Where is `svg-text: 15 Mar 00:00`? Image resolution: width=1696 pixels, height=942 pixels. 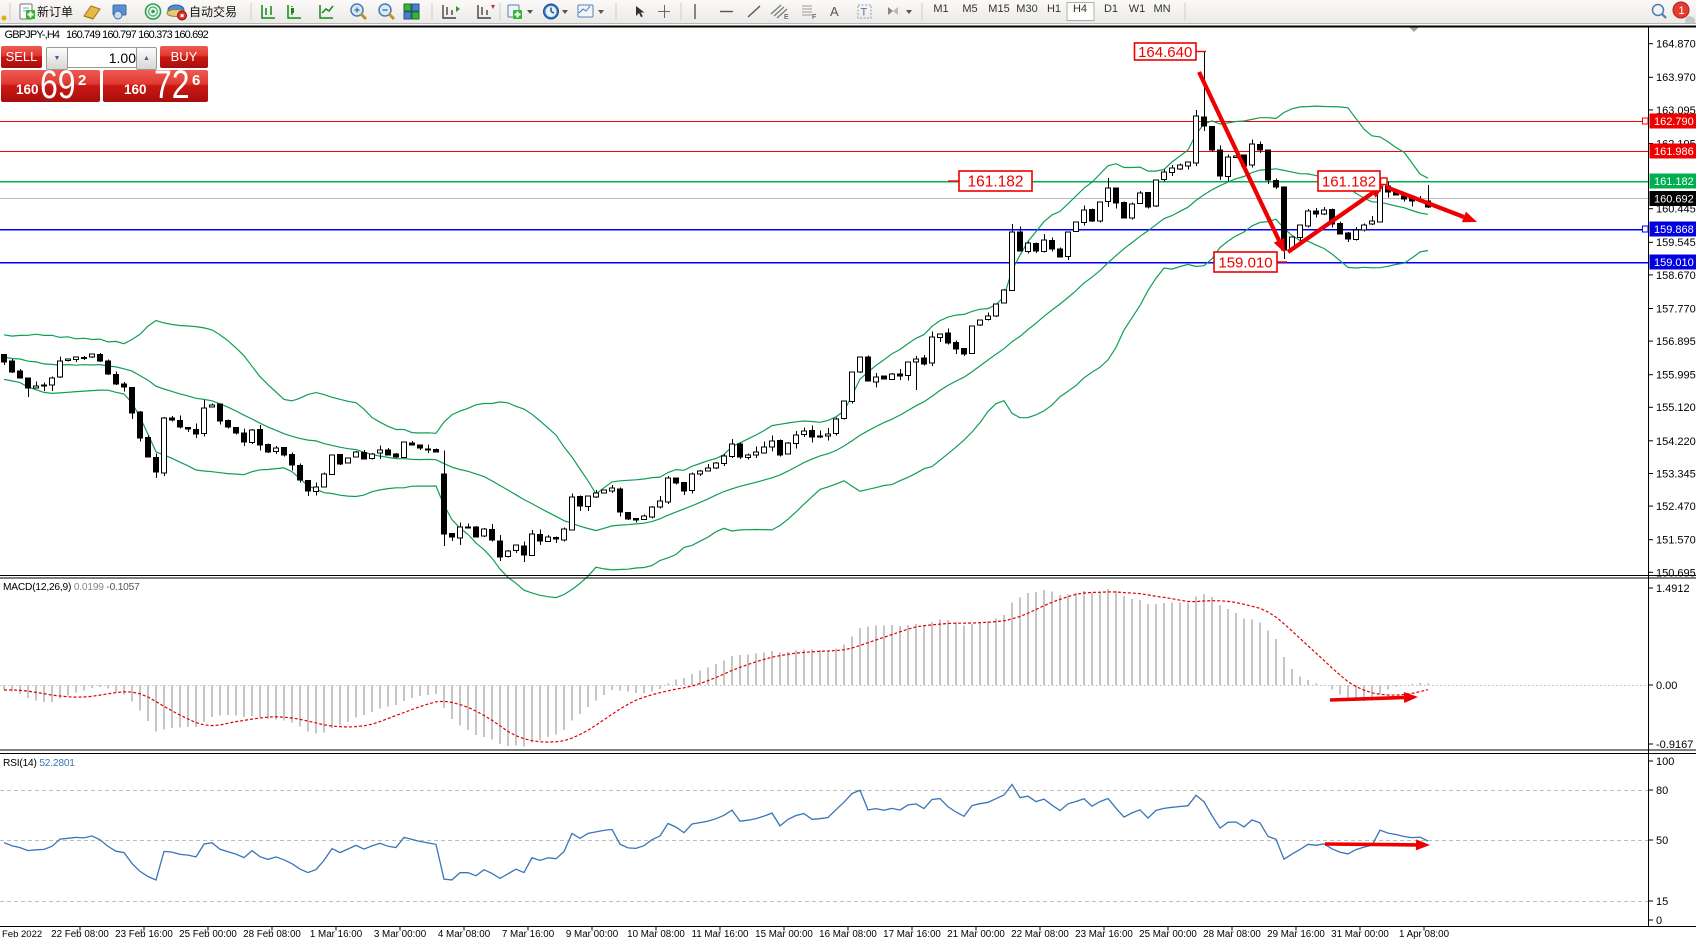
svg-text: 15 Mar 00:00 is located at coordinates (784, 934).